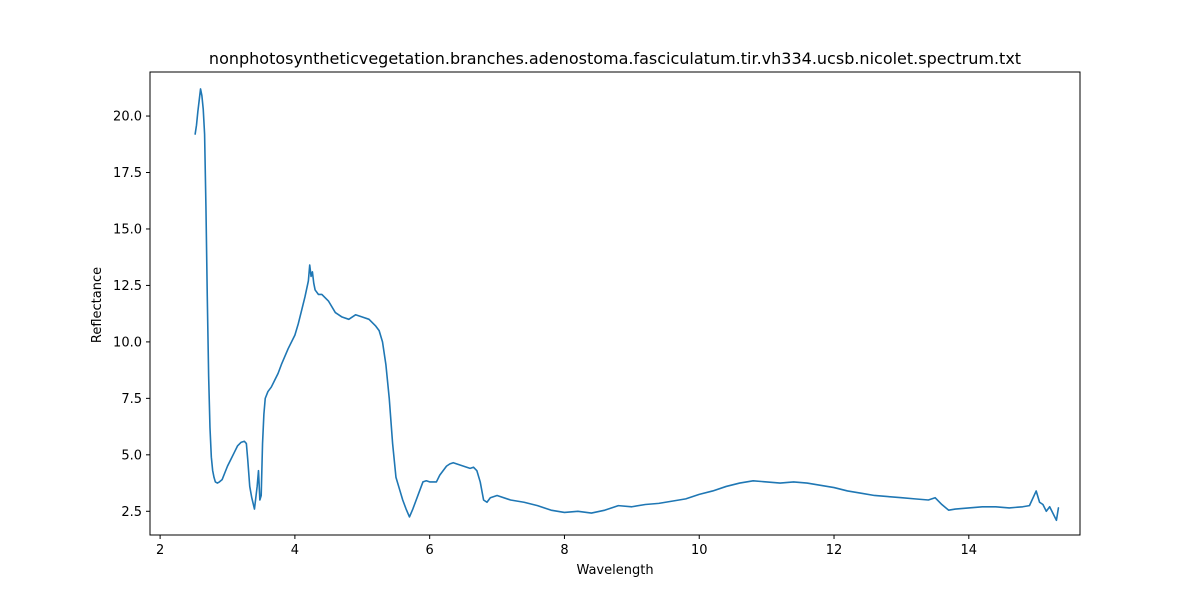  What do you see at coordinates (127, 286) in the screenshot?
I see `y-tick-label: 12.5` at bounding box center [127, 286].